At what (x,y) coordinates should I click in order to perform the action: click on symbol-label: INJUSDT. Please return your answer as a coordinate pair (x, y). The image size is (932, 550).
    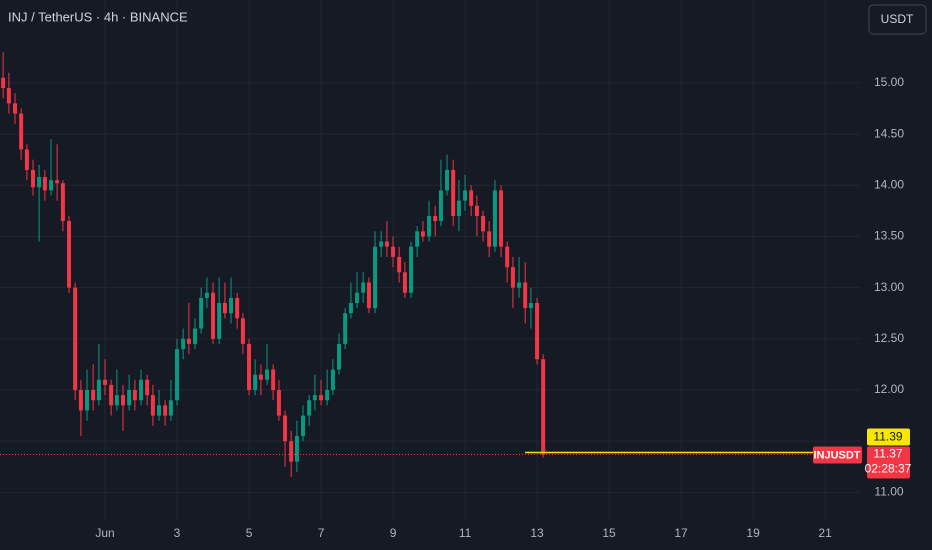
    Looking at the image, I should click on (836, 455).